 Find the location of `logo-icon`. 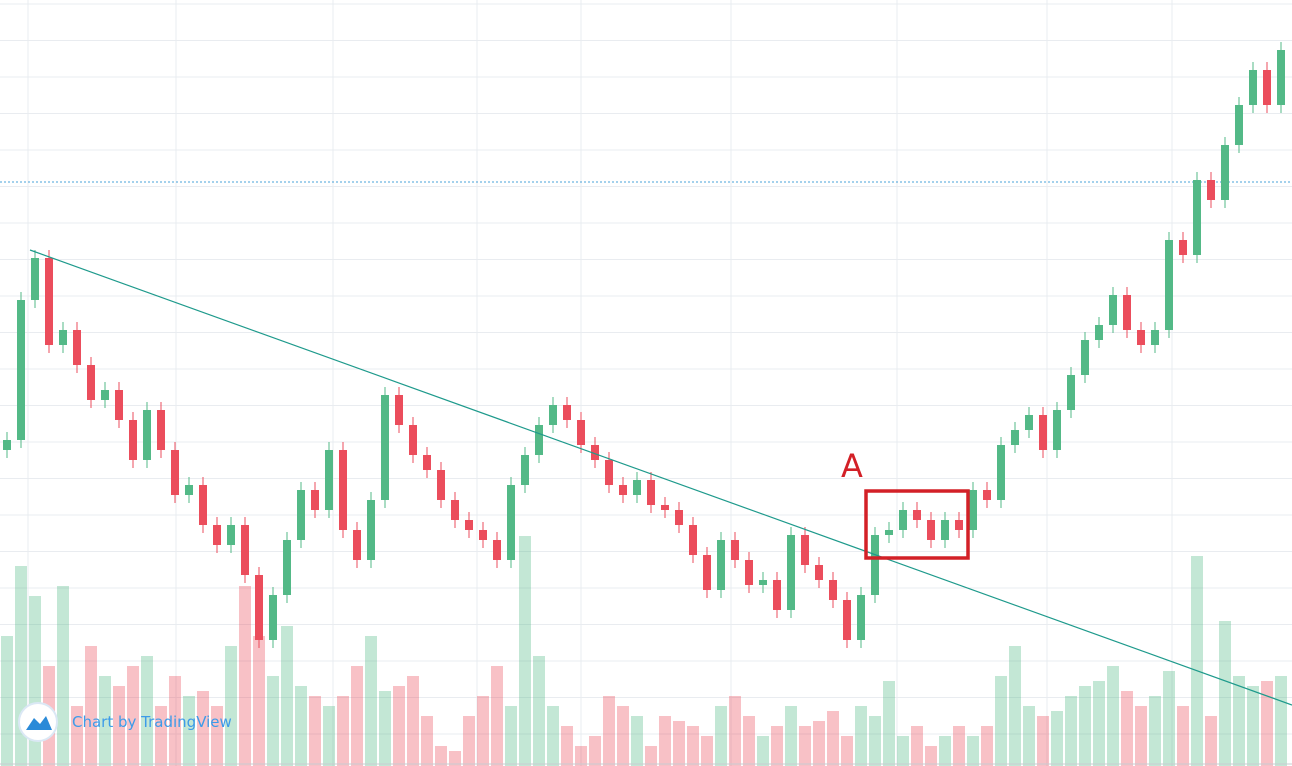

logo-icon is located at coordinates (39, 723).